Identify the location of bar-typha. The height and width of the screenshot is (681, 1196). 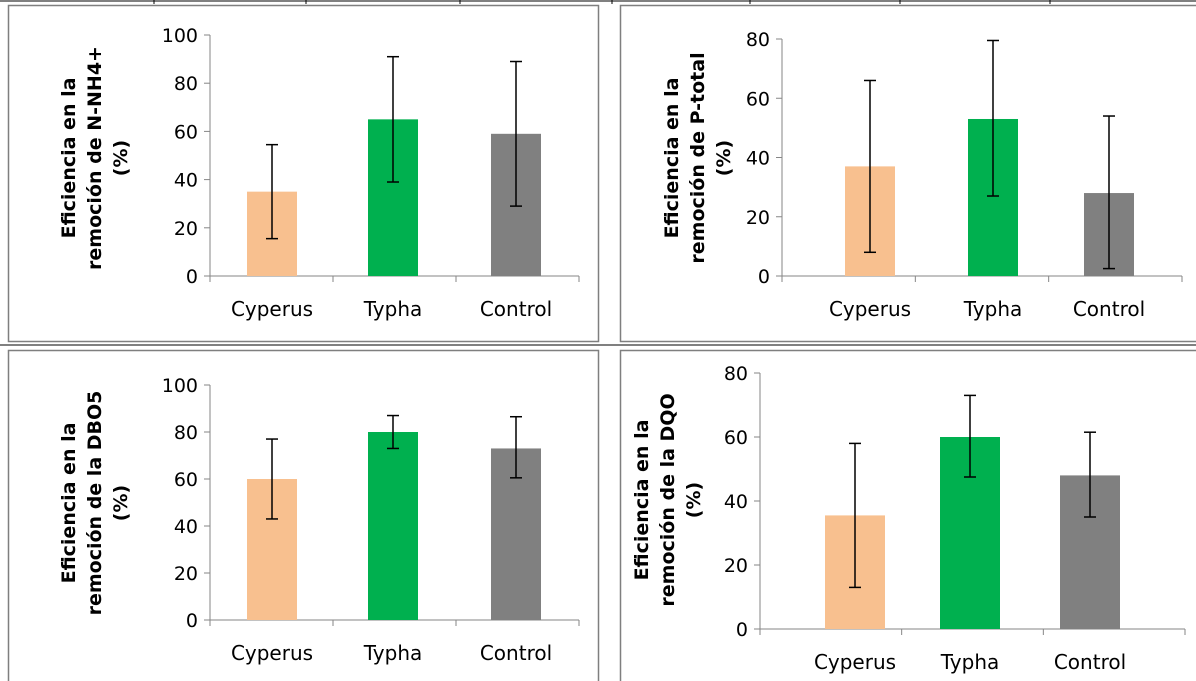
(393, 526).